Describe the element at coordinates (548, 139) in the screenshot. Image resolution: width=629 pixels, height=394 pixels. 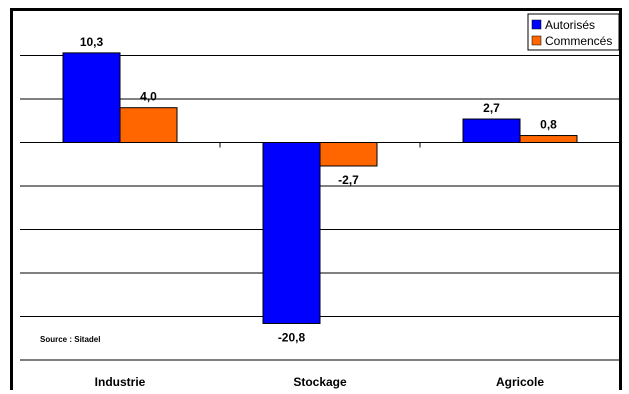
I see `bar-agricole-commences` at that location.